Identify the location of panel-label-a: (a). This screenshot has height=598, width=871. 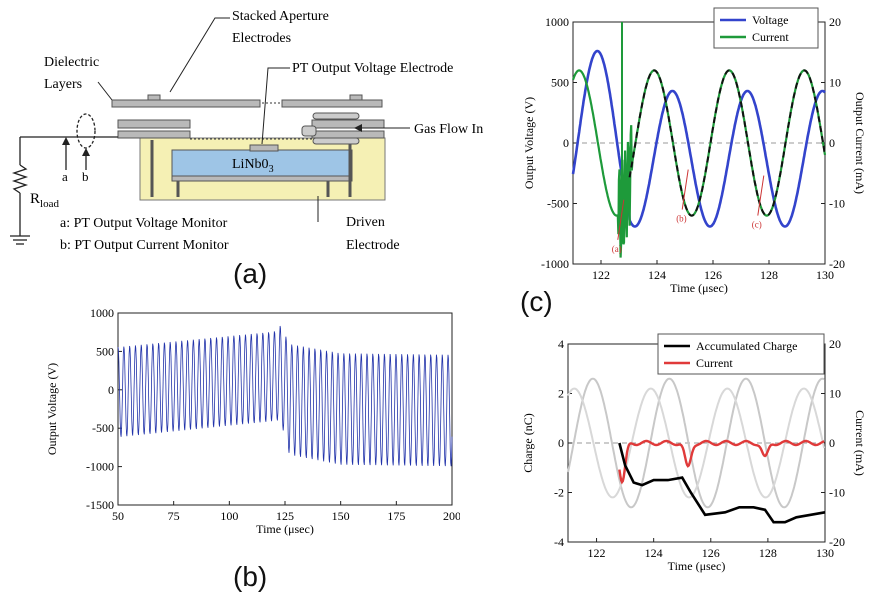
(250, 273).